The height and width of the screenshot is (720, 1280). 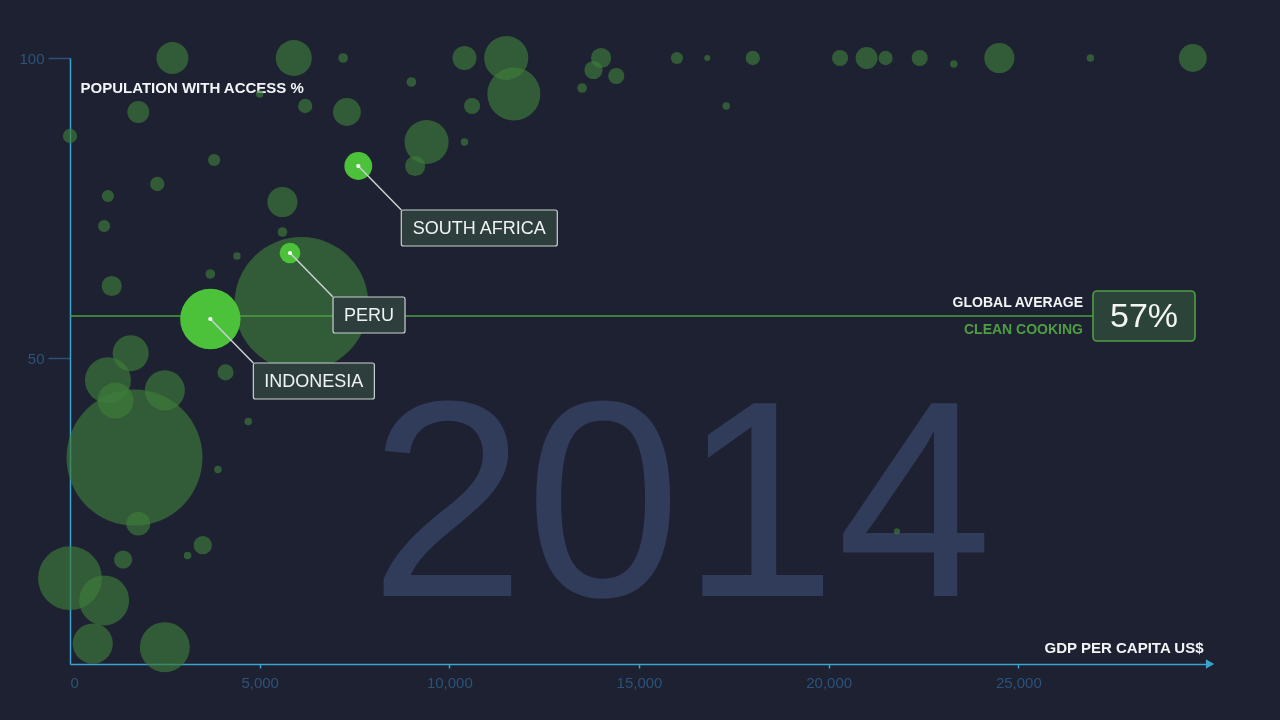 I want to click on y-tick-label: 100, so click(x=32, y=58).